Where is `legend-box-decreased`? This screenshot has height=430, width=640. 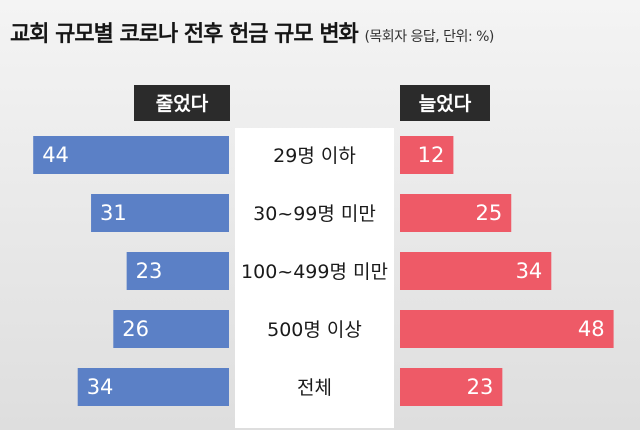 legend-box-decreased is located at coordinates (182, 103).